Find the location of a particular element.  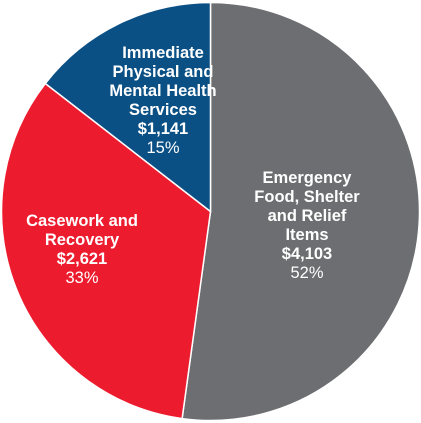

slice-percent-label: 52% is located at coordinates (306, 273).